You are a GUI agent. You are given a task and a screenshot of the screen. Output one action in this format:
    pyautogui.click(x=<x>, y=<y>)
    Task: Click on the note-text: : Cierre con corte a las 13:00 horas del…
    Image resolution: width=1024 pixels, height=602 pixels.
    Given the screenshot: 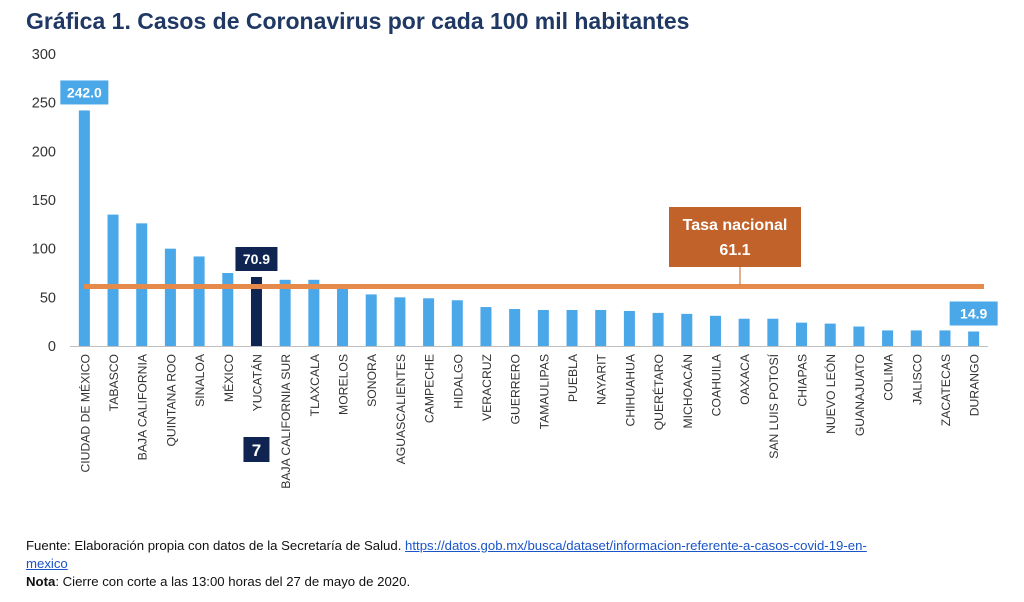 What is the action you would take?
    pyautogui.click(x=233, y=581)
    